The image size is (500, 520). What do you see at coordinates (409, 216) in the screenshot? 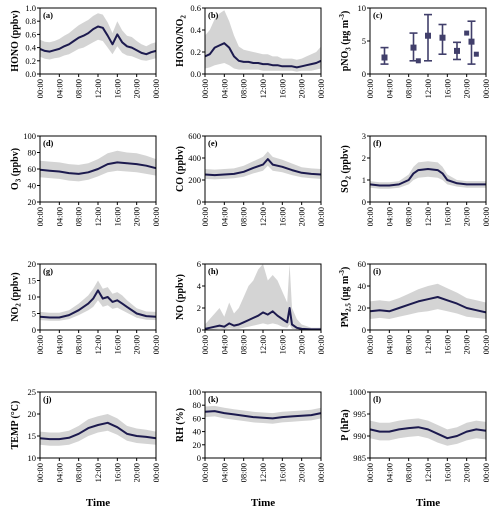
I see `panel-f-xtick-label-2: 08:00` at bounding box center [409, 216].